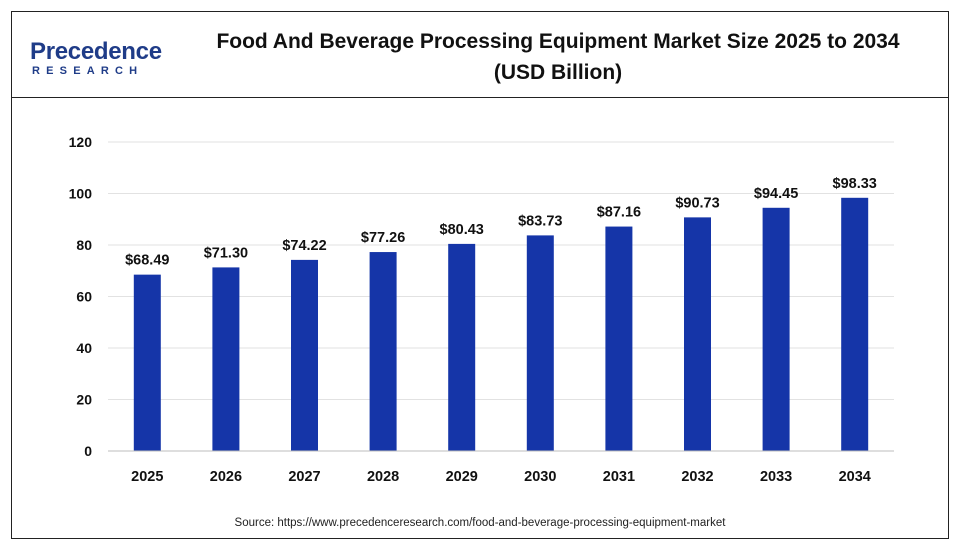  Describe the element at coordinates (697, 477) in the screenshot. I see `x-tick-label: 2032` at that location.